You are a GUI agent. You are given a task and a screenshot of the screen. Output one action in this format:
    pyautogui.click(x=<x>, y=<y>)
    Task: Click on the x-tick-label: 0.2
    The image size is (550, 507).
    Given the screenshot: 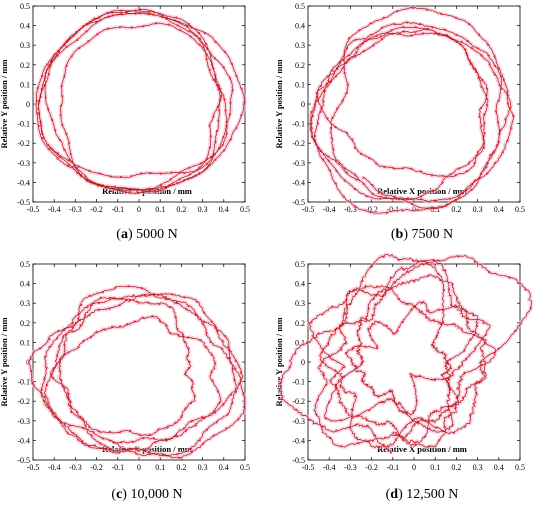 What is the action you would take?
    pyautogui.click(x=181, y=209)
    